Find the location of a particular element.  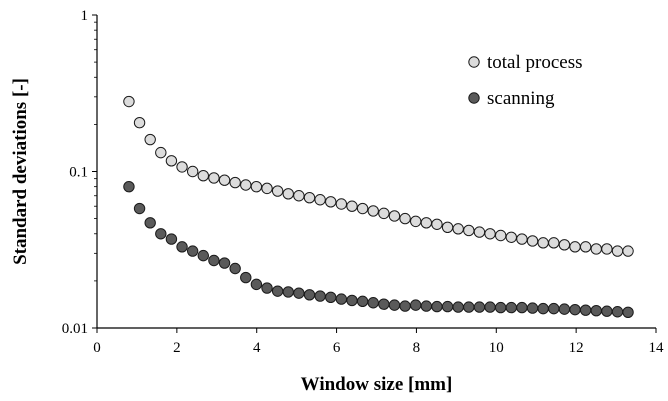

y-axis-ticks: 0.01 0.1 1 is located at coordinates (79, 172).